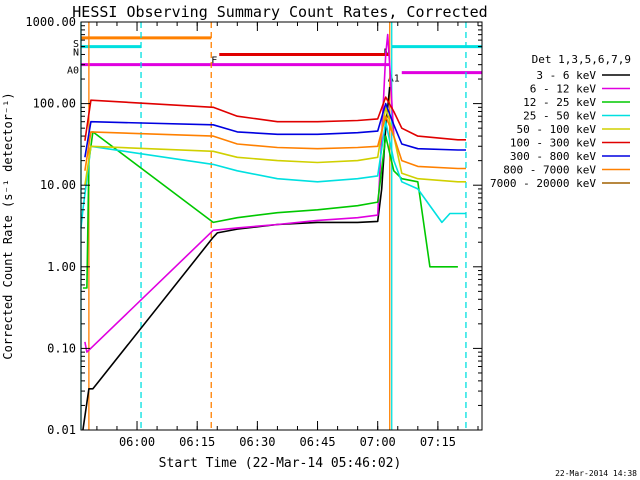  What do you see at coordinates (563, 89) in the screenshot?
I see `legend-entry-label: 6 - 12 keV` at bounding box center [563, 89].